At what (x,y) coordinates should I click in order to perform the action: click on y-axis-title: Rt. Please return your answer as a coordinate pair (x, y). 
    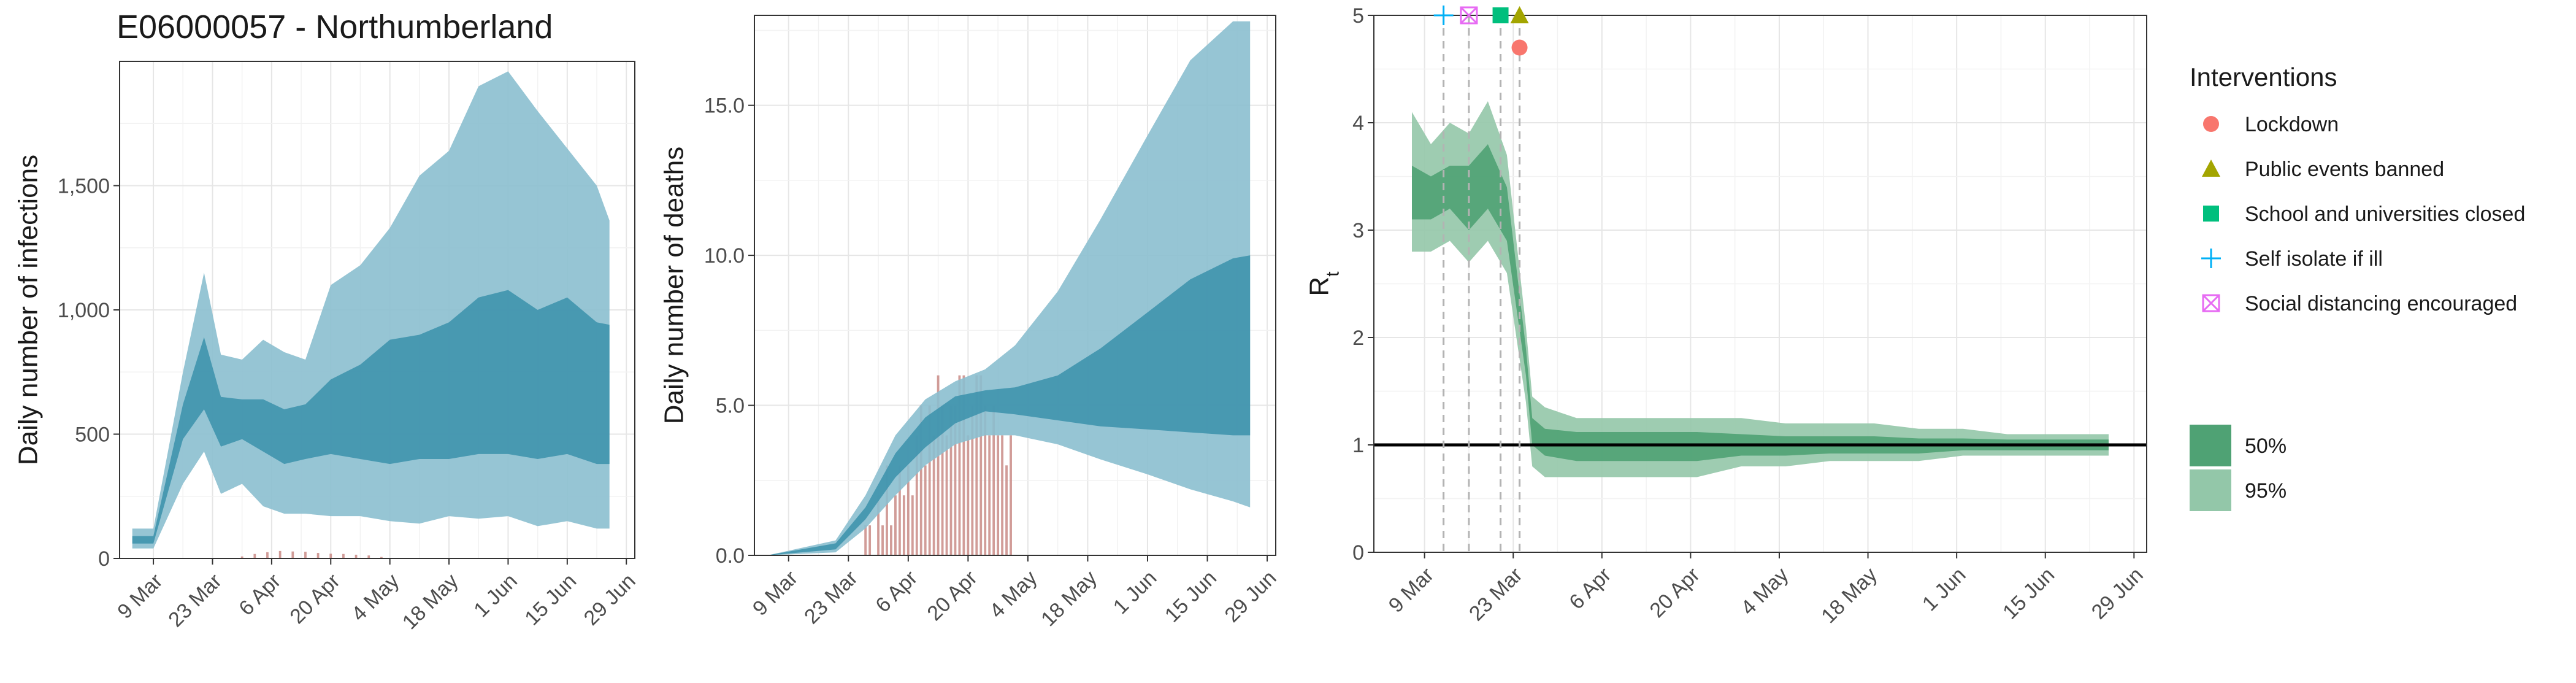
    Looking at the image, I should click on (1323, 283).